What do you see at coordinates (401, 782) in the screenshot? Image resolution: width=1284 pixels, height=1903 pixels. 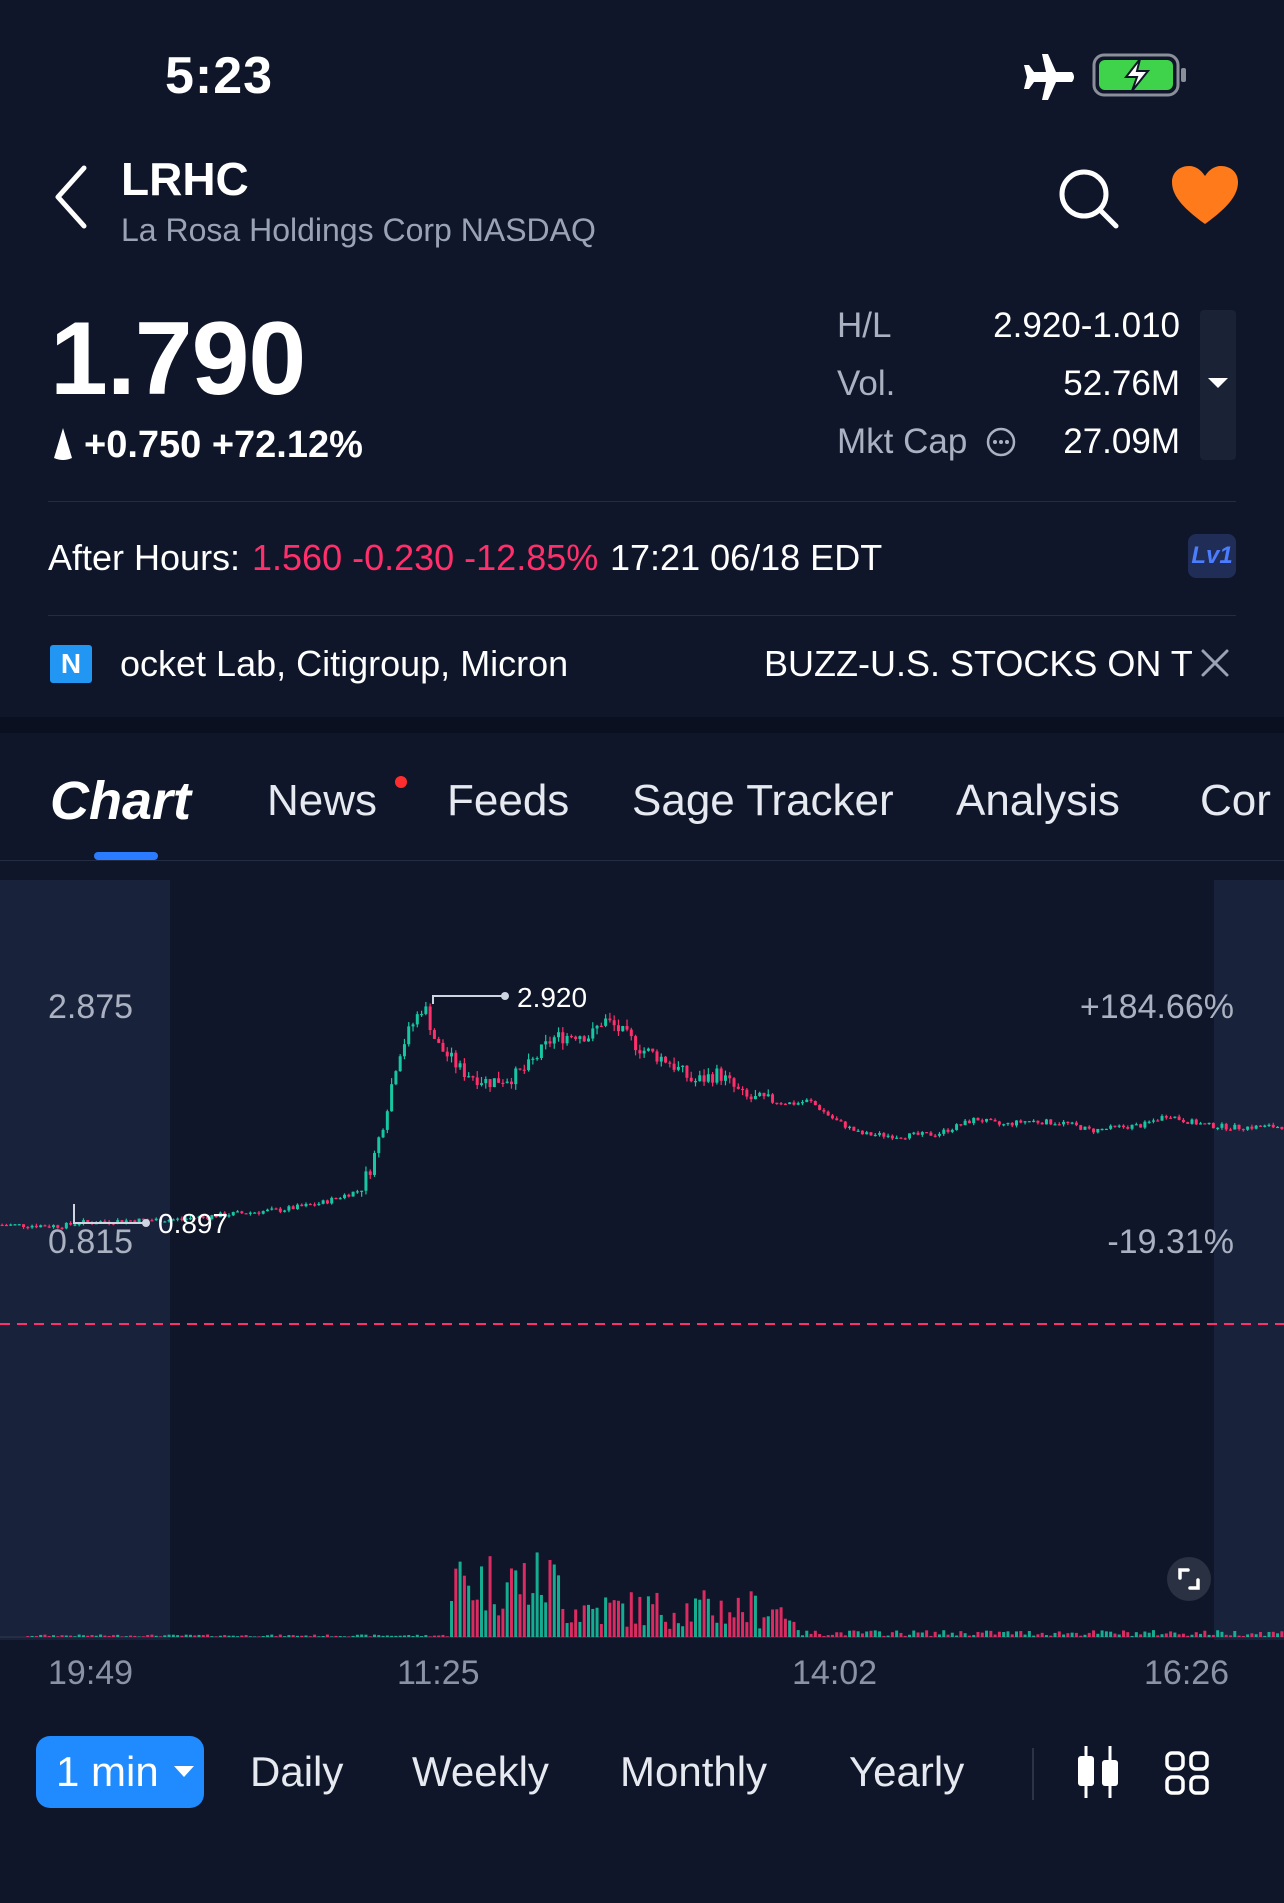 I see `unread-dot` at bounding box center [401, 782].